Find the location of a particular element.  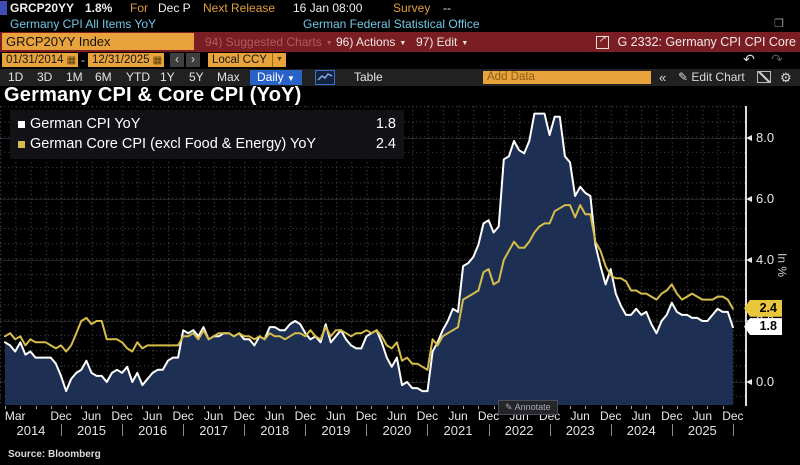

annotate-label: Annotate is located at coordinates (532, 407).